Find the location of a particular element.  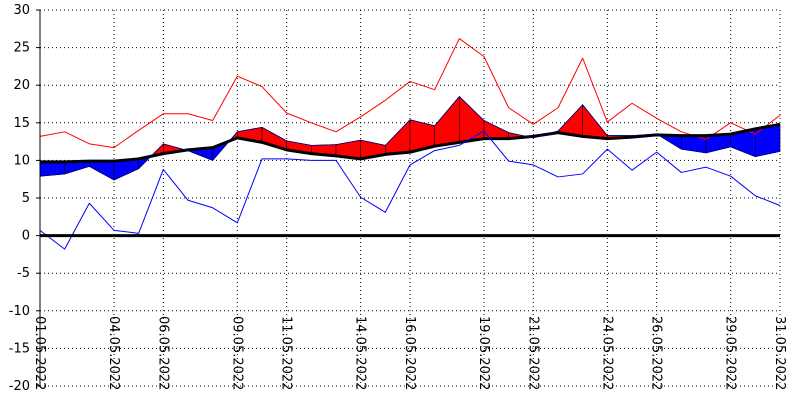

y-tick-label: 15 is located at coordinates (21, 123).